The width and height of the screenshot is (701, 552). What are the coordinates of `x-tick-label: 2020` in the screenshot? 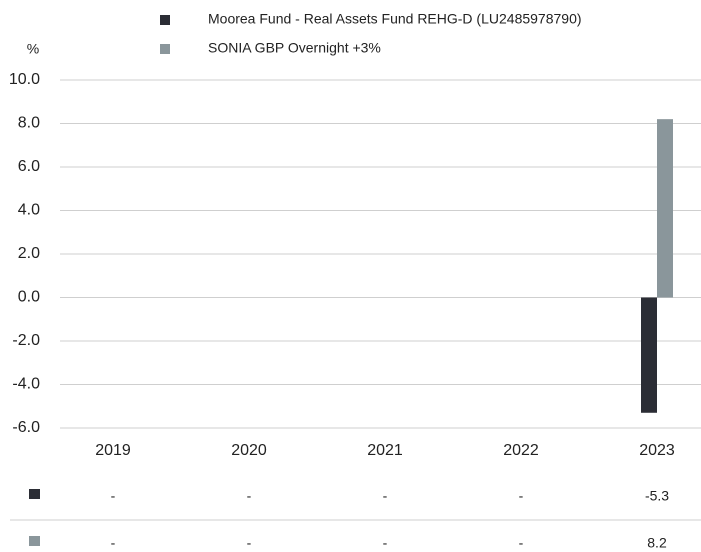 It's located at (249, 450).